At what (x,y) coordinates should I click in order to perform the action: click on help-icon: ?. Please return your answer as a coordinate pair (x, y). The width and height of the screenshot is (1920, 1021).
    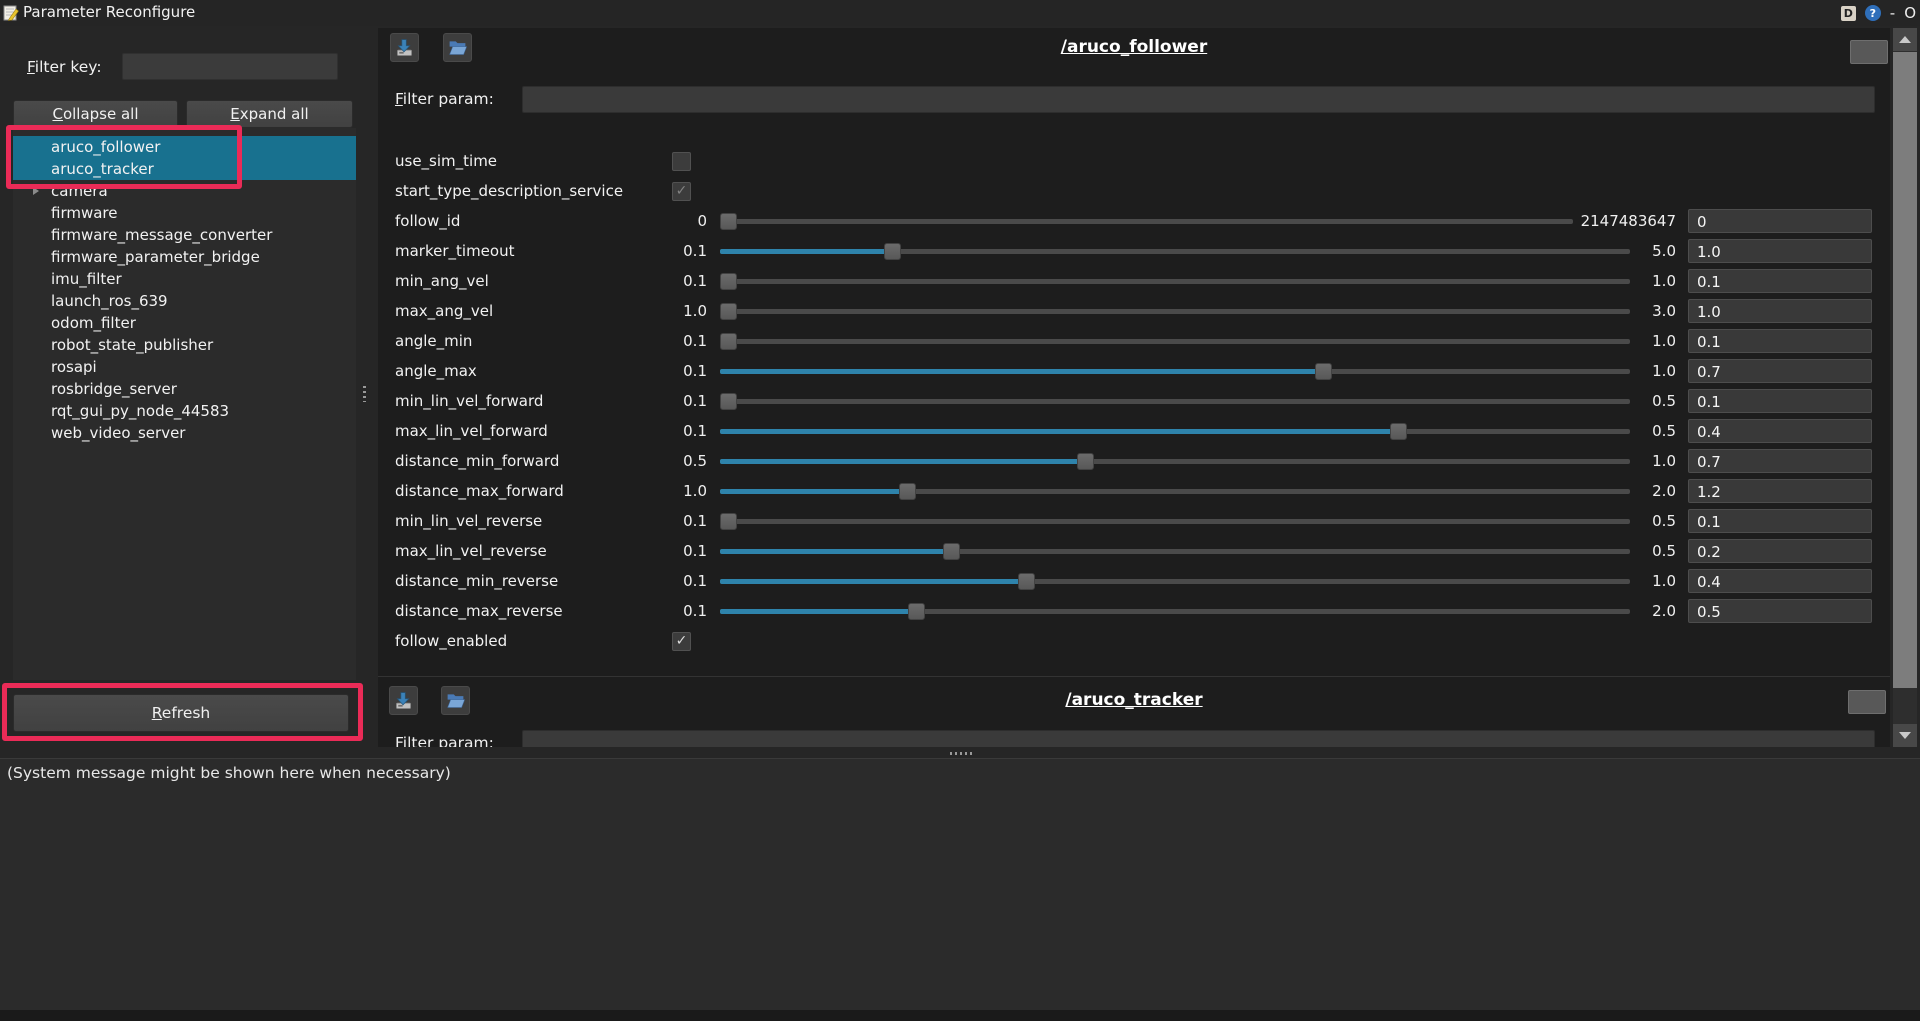
    Looking at the image, I should click on (1872, 13).